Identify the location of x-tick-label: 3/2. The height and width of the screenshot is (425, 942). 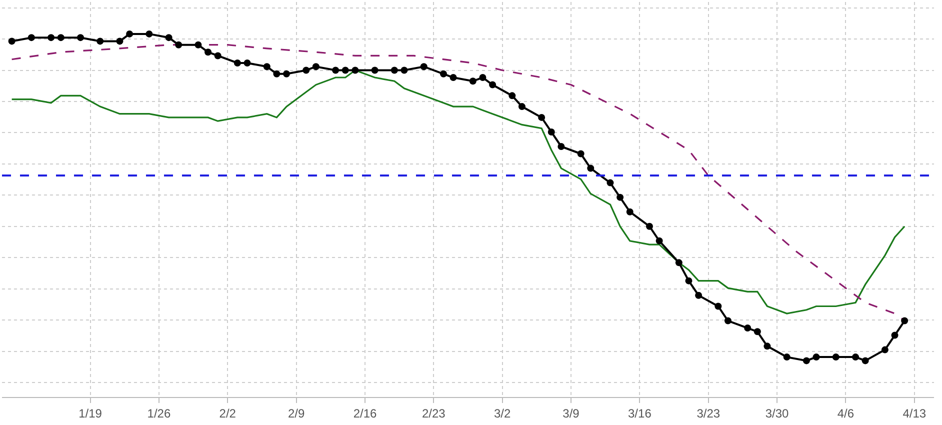
(503, 413).